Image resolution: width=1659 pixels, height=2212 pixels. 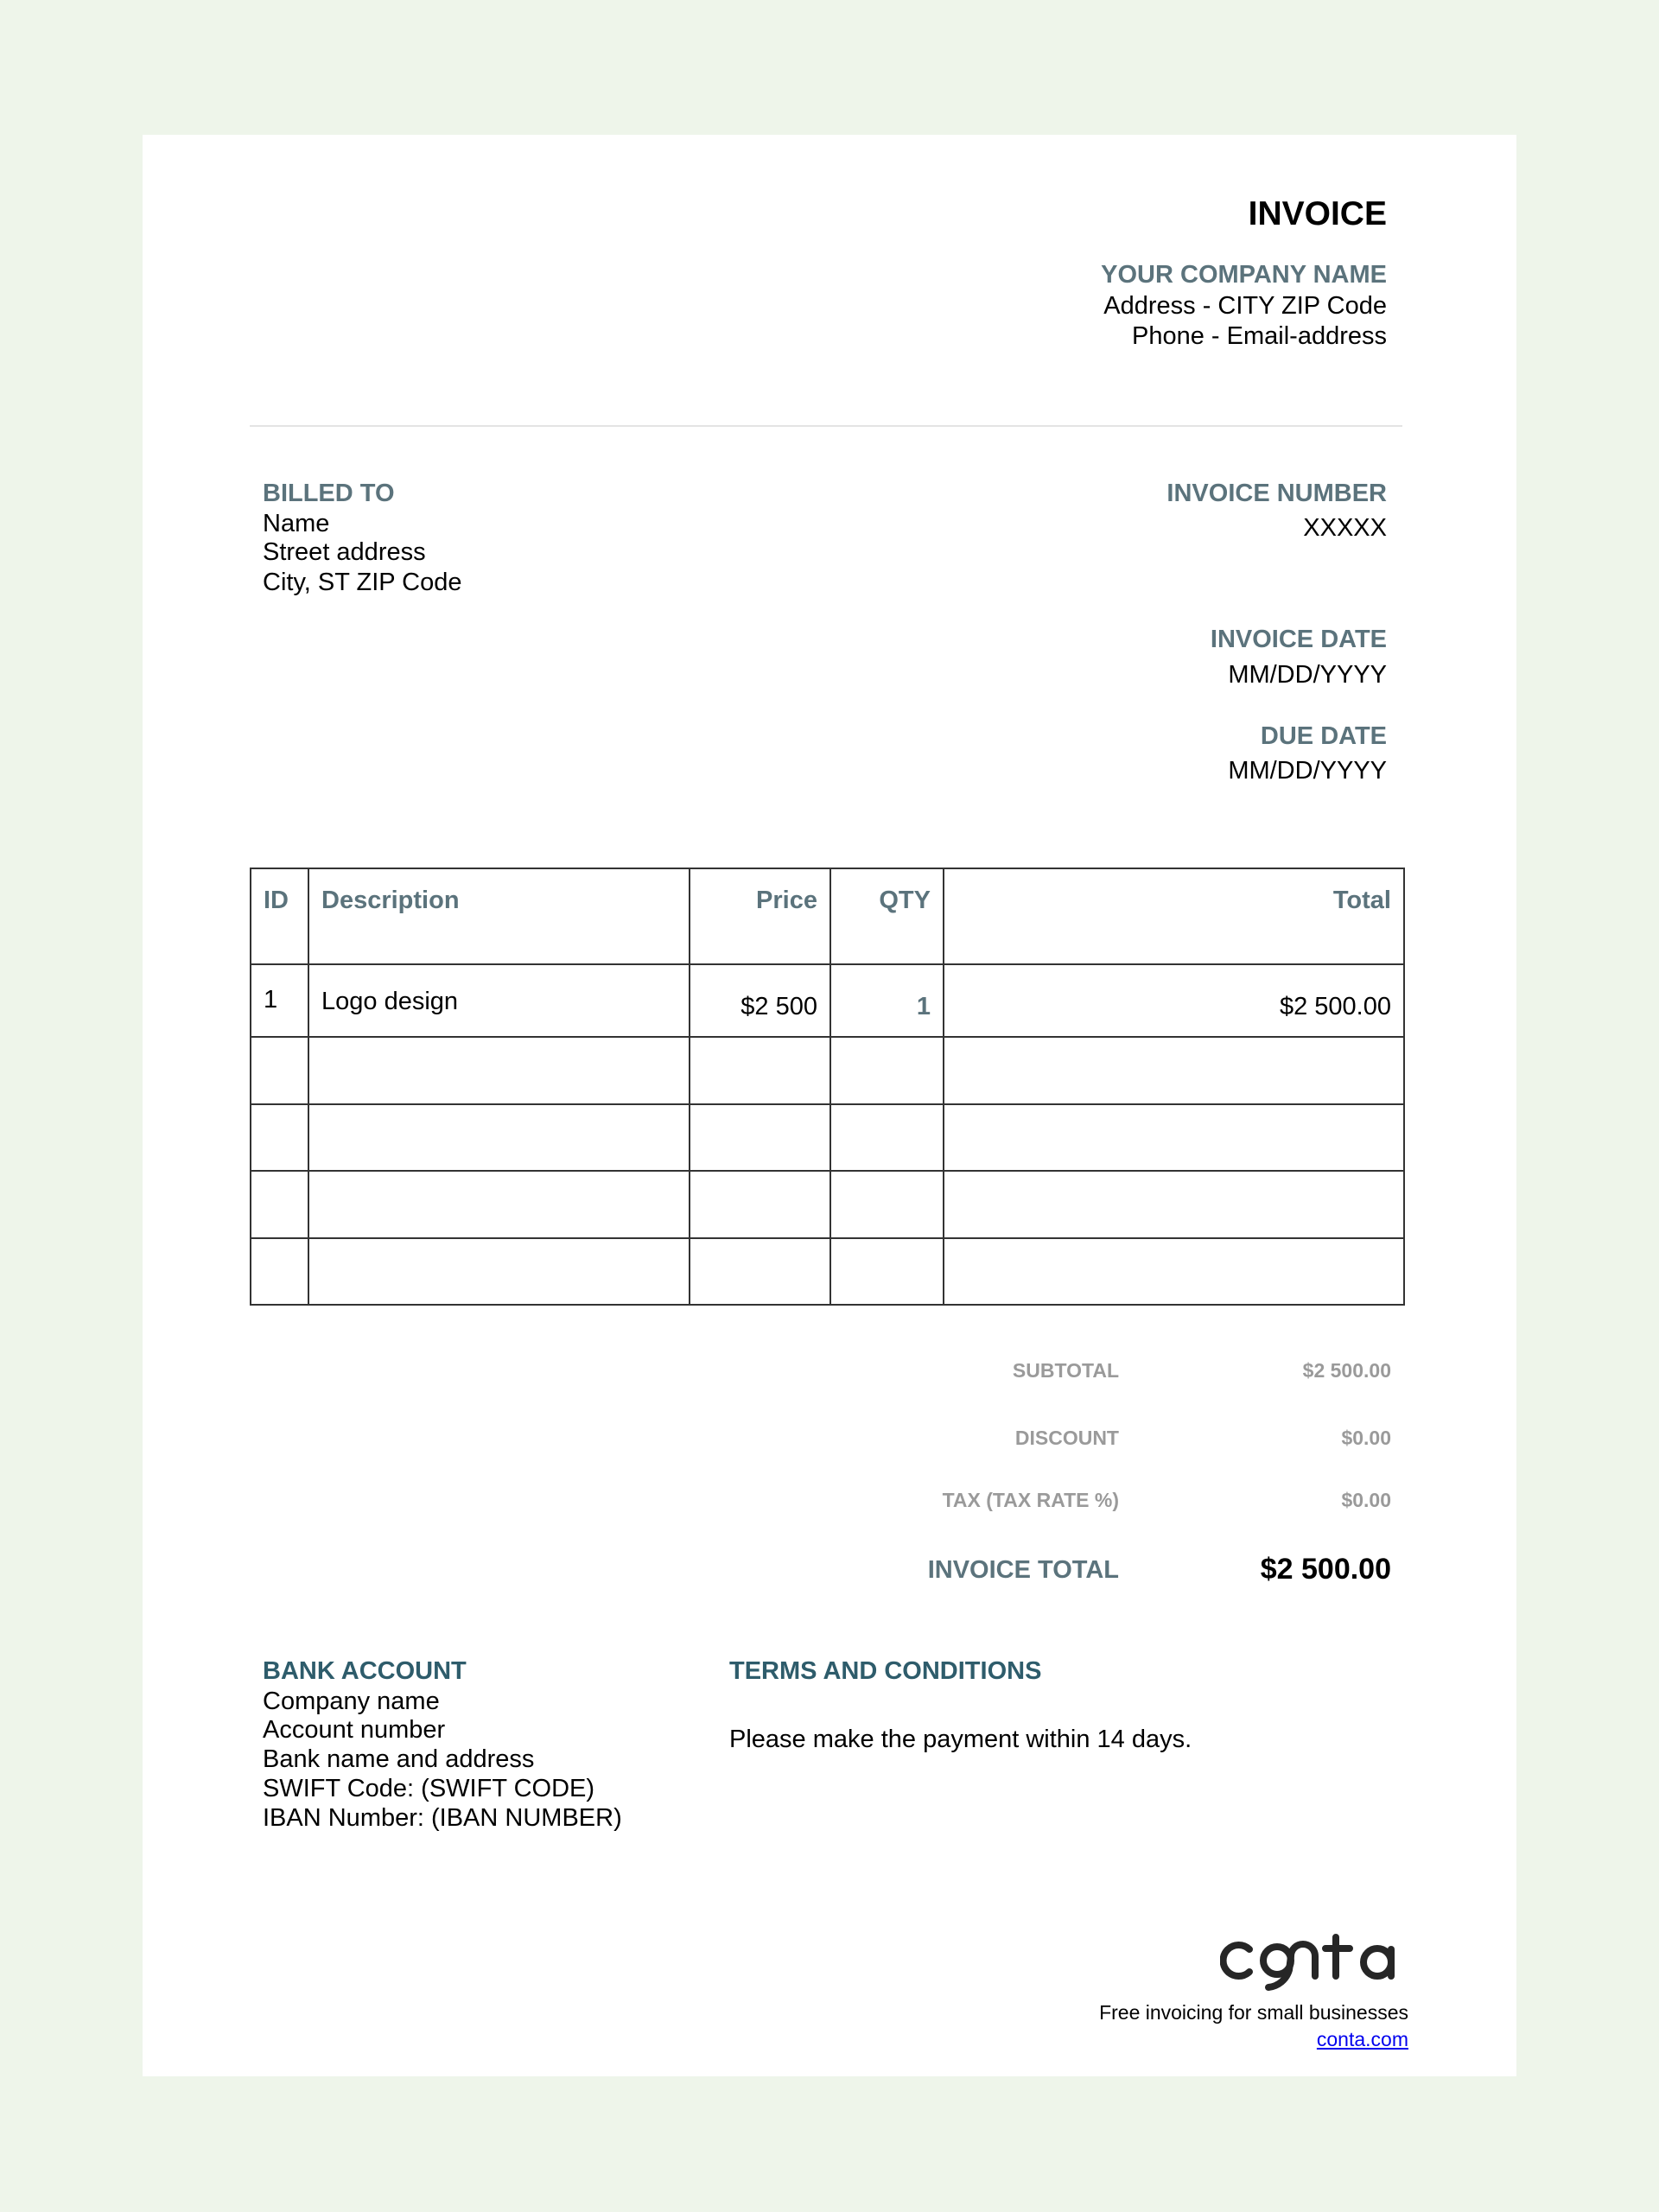 What do you see at coordinates (499, 1000) in the screenshot?
I see `cell-description: Logo design` at bounding box center [499, 1000].